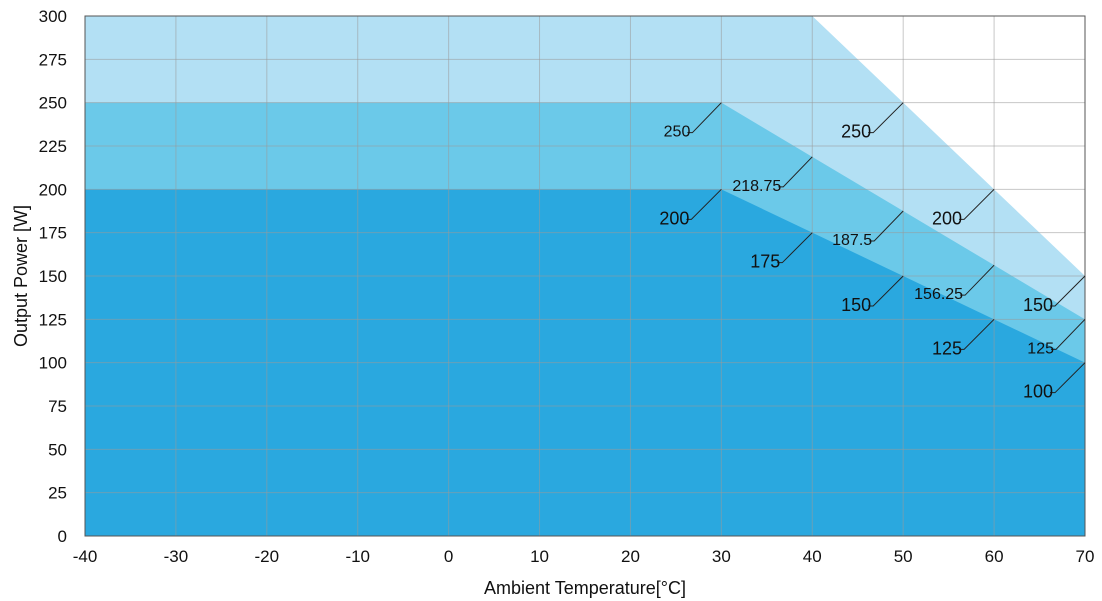 The width and height of the screenshot is (1102, 601). I want to click on y-tick-label-0: 0, so click(62, 536).